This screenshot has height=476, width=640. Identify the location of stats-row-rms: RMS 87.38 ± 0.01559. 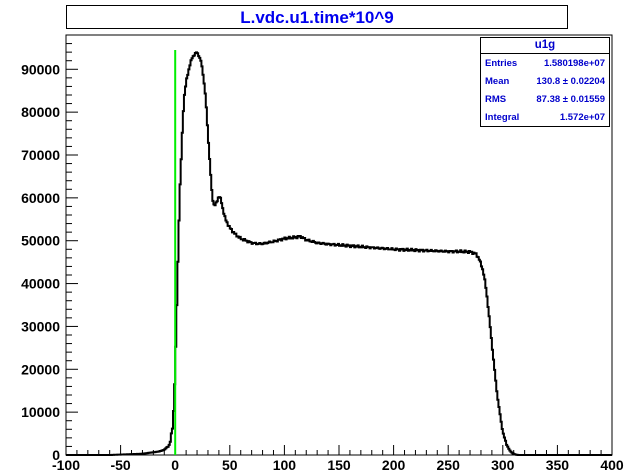
(545, 100).